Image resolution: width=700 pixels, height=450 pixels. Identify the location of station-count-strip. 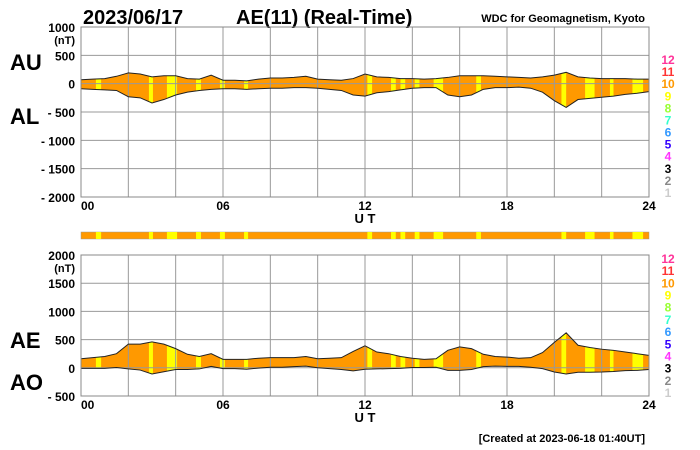
(365, 235).